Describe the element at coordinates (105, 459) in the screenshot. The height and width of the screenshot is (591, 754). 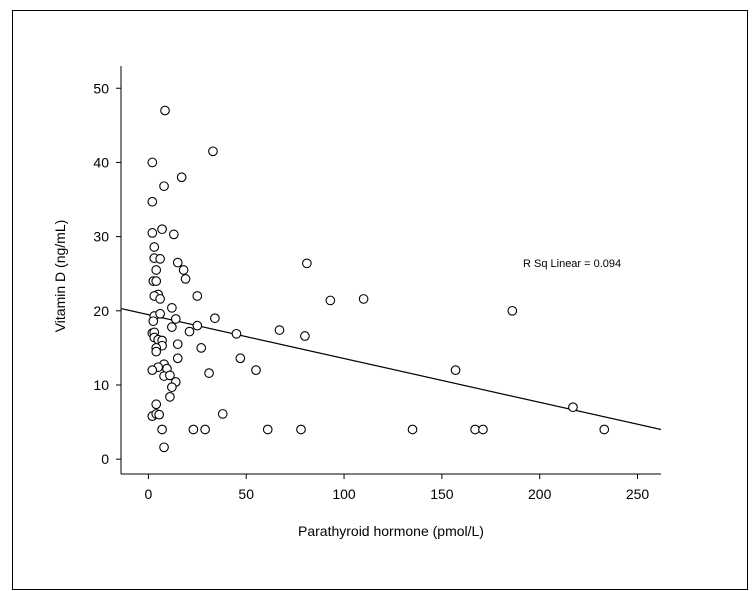
I see `y-tick-label: 0` at that location.